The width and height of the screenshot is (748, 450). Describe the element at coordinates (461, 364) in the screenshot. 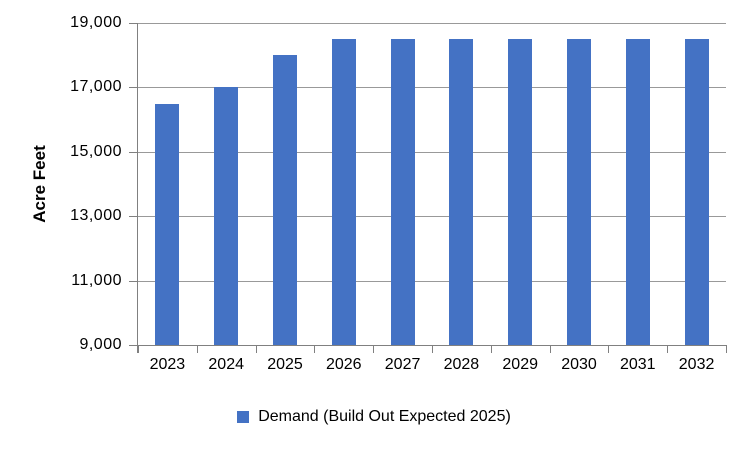

I see `x-tick-label: 2028` at that location.